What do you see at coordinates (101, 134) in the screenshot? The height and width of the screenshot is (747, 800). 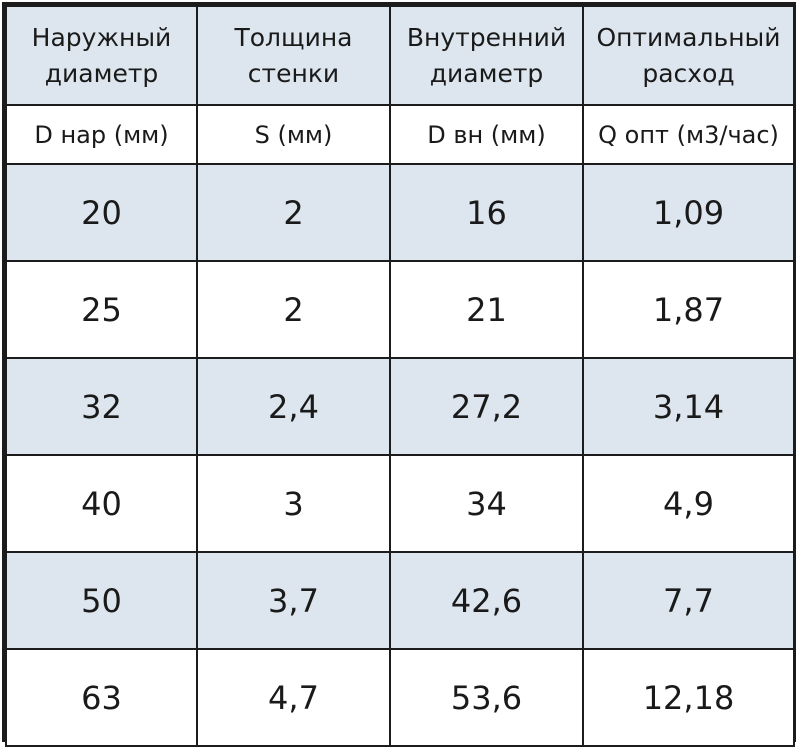 I see `unit-outer-diameter: D нар (мм)` at bounding box center [101, 134].